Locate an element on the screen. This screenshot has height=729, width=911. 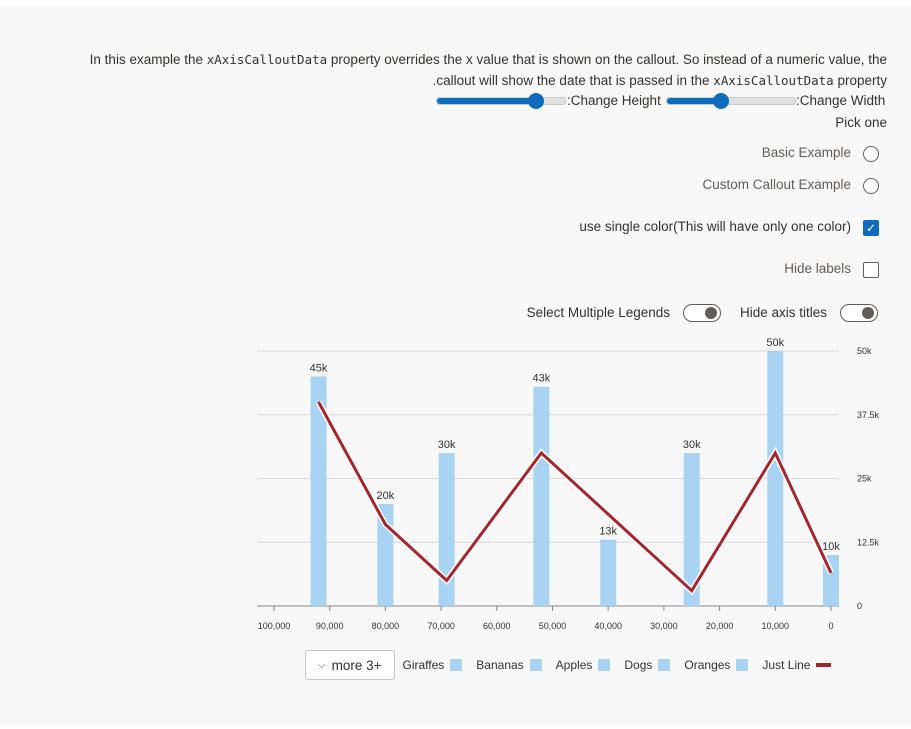
line-series-just-line is located at coordinates (575, 497).